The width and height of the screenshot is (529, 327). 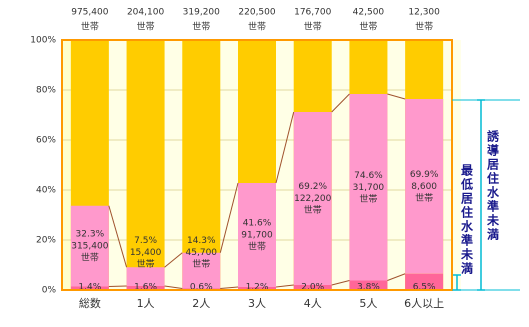 What do you see at coordinates (46, 191) in the screenshot?
I see `y-tick-label: 40%` at bounding box center [46, 191].